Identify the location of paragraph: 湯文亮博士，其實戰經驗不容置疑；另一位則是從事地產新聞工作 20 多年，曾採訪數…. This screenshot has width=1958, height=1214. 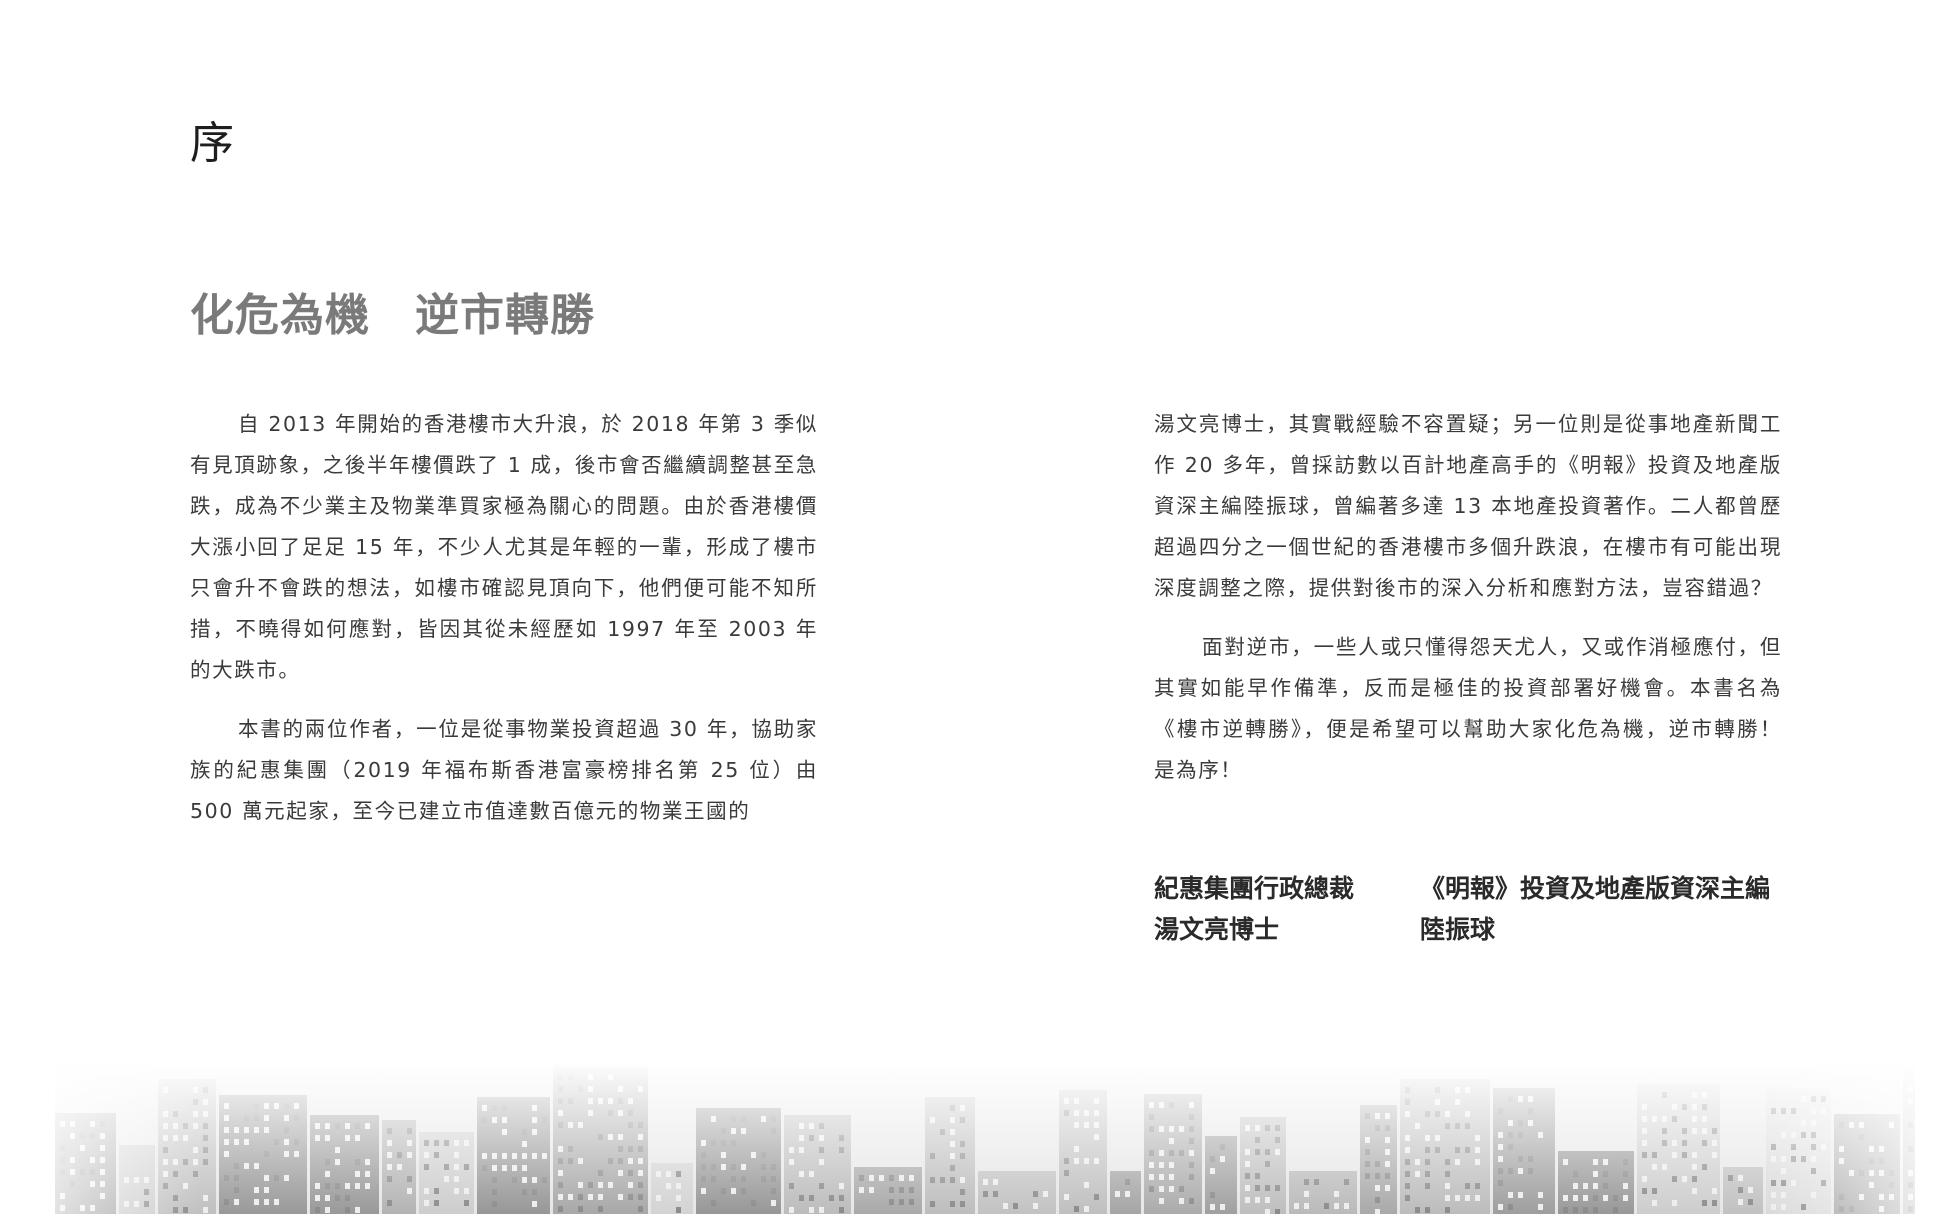
(1468, 506).